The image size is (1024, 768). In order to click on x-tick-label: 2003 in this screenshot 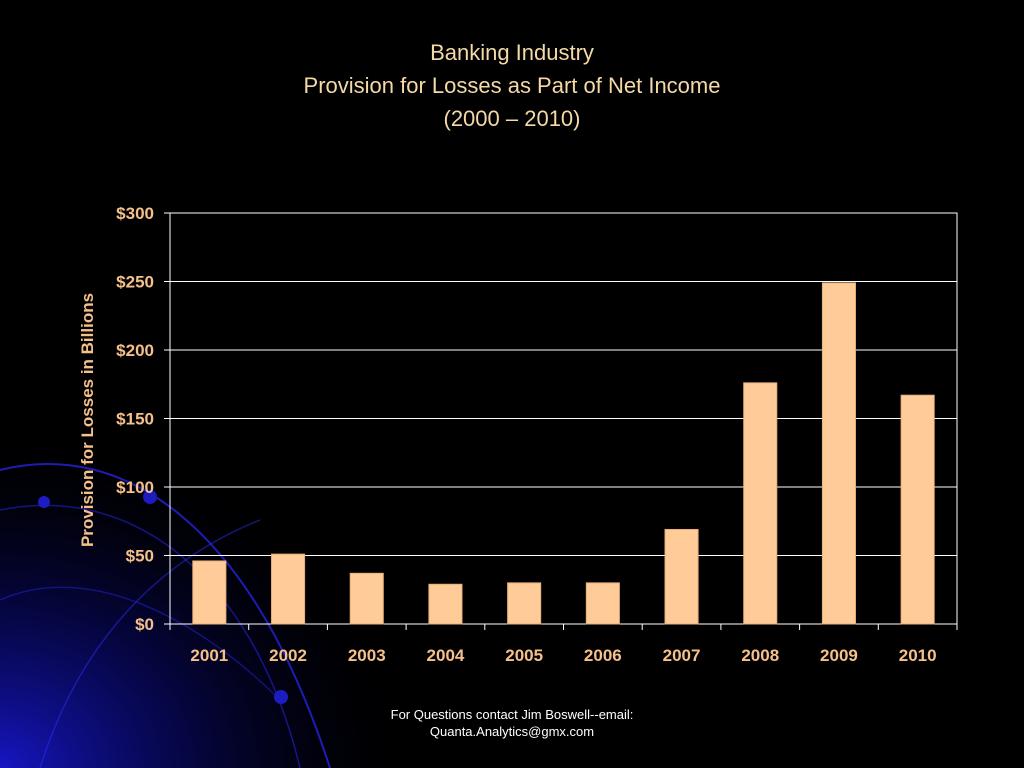, I will do `click(367, 655)`.